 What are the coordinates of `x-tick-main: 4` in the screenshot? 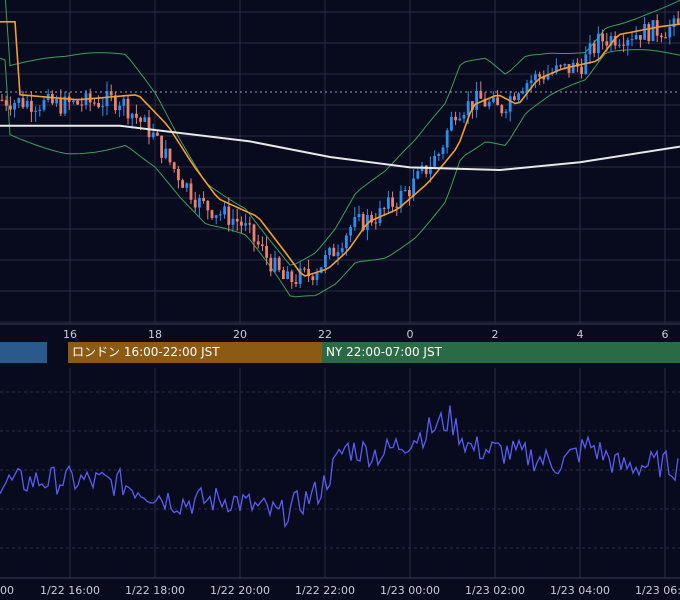 It's located at (580, 334).